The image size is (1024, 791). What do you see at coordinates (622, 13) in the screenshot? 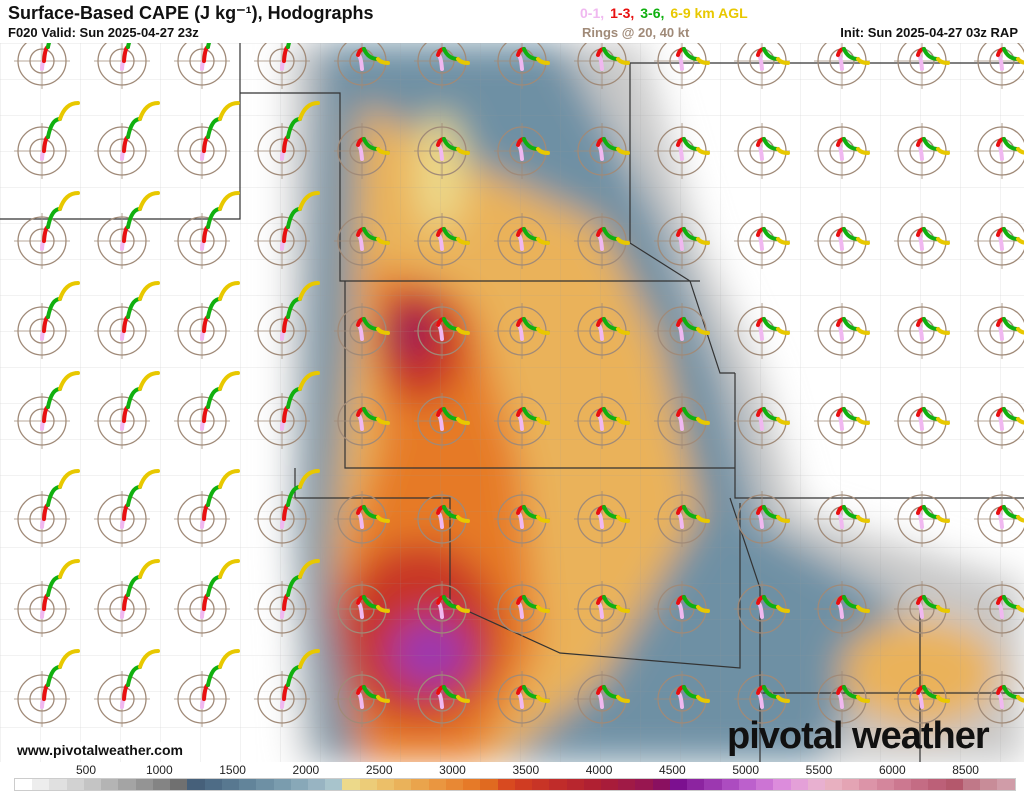
I see `legend-item: 1-3,` at bounding box center [622, 13].